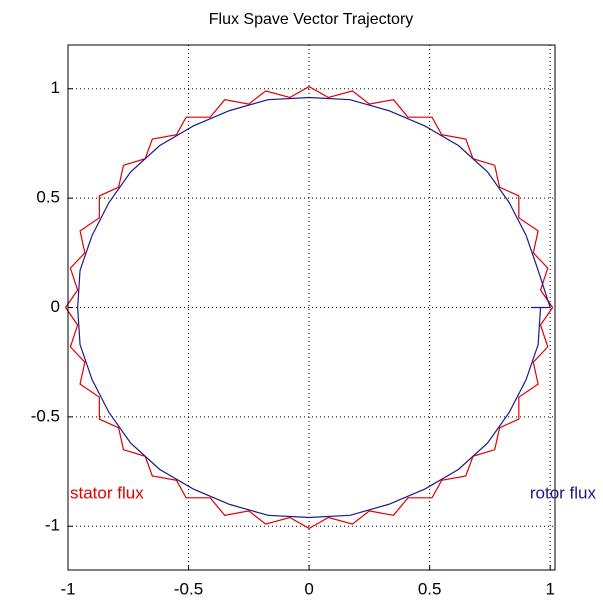 The width and height of the screenshot is (603, 603). Describe the element at coordinates (48, 197) in the screenshot. I see `y-tick-label: 0.5` at that location.